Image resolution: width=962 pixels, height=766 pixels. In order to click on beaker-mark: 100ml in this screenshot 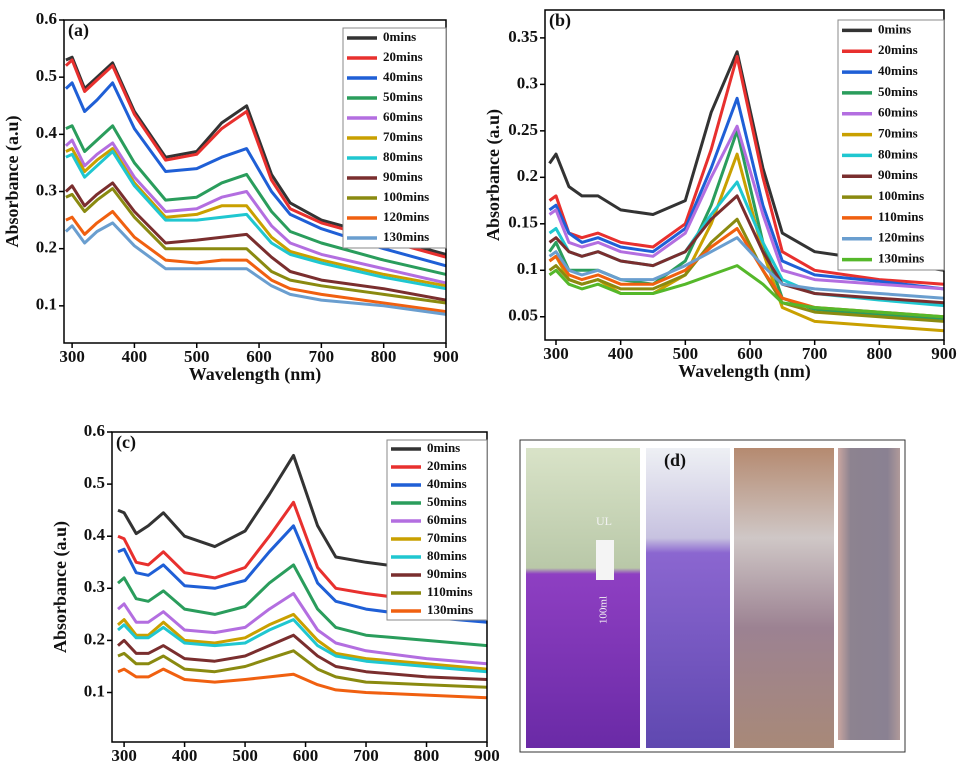, I will do `click(604, 610)`.